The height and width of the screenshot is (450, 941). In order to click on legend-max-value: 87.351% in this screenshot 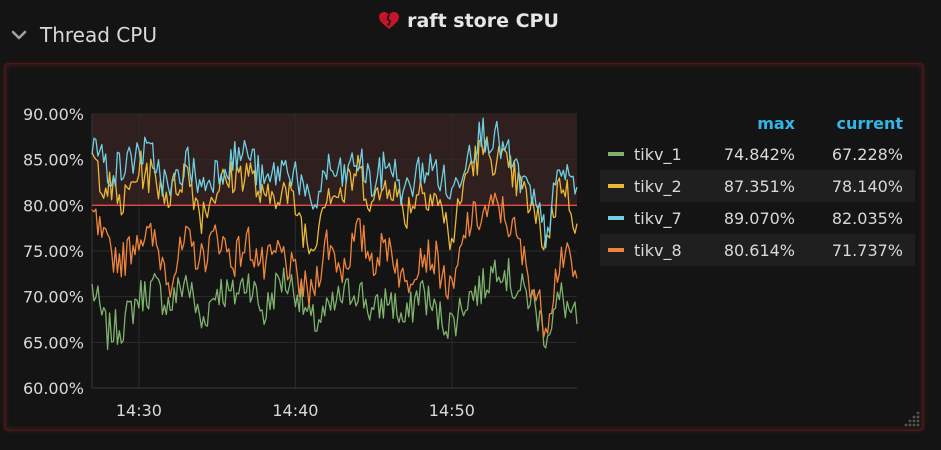, I will do `click(759, 186)`.